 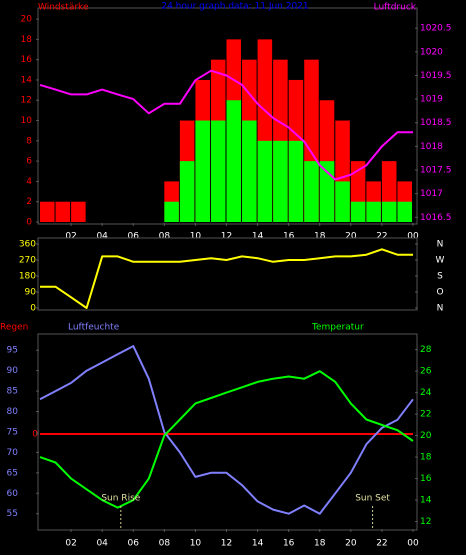 What do you see at coordinates (13, 412) in the screenshot?
I see `y-tick-label: 80` at bounding box center [13, 412].